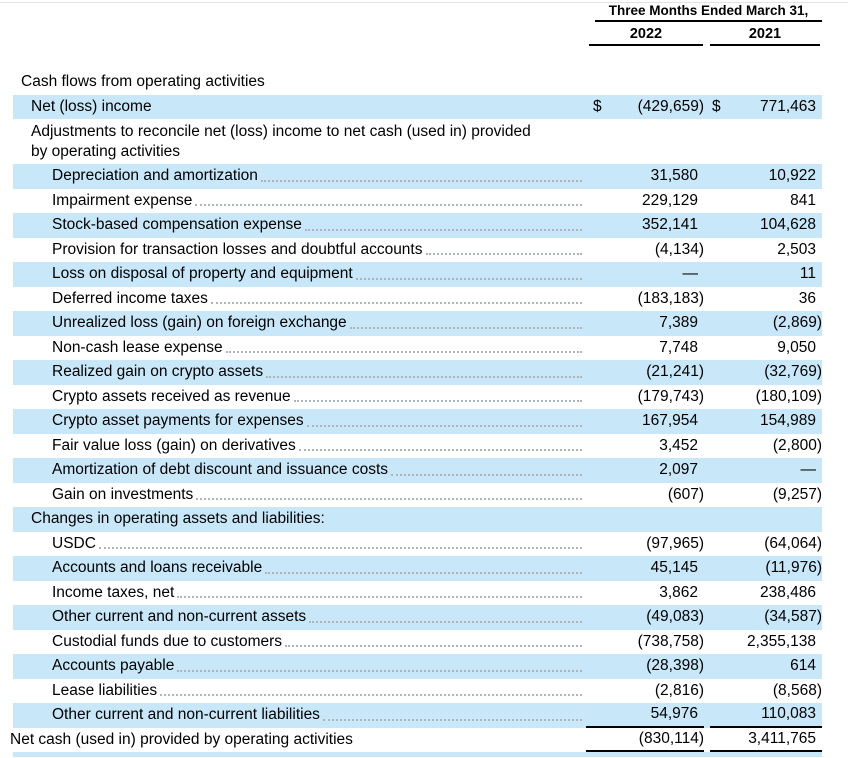 The image size is (848, 758). Describe the element at coordinates (678, 445) in the screenshot. I see `cell-value: 3,452` at that location.